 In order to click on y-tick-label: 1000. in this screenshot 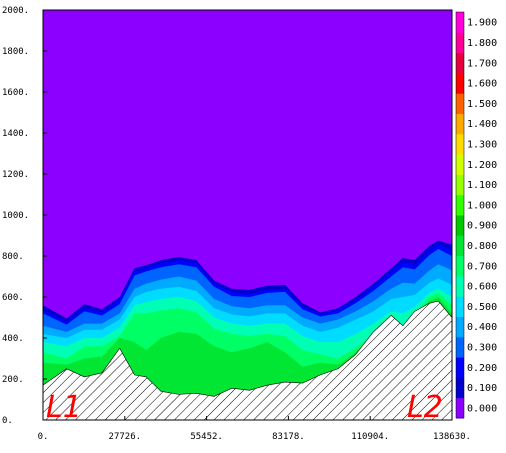, I will do `click(15, 216)`.